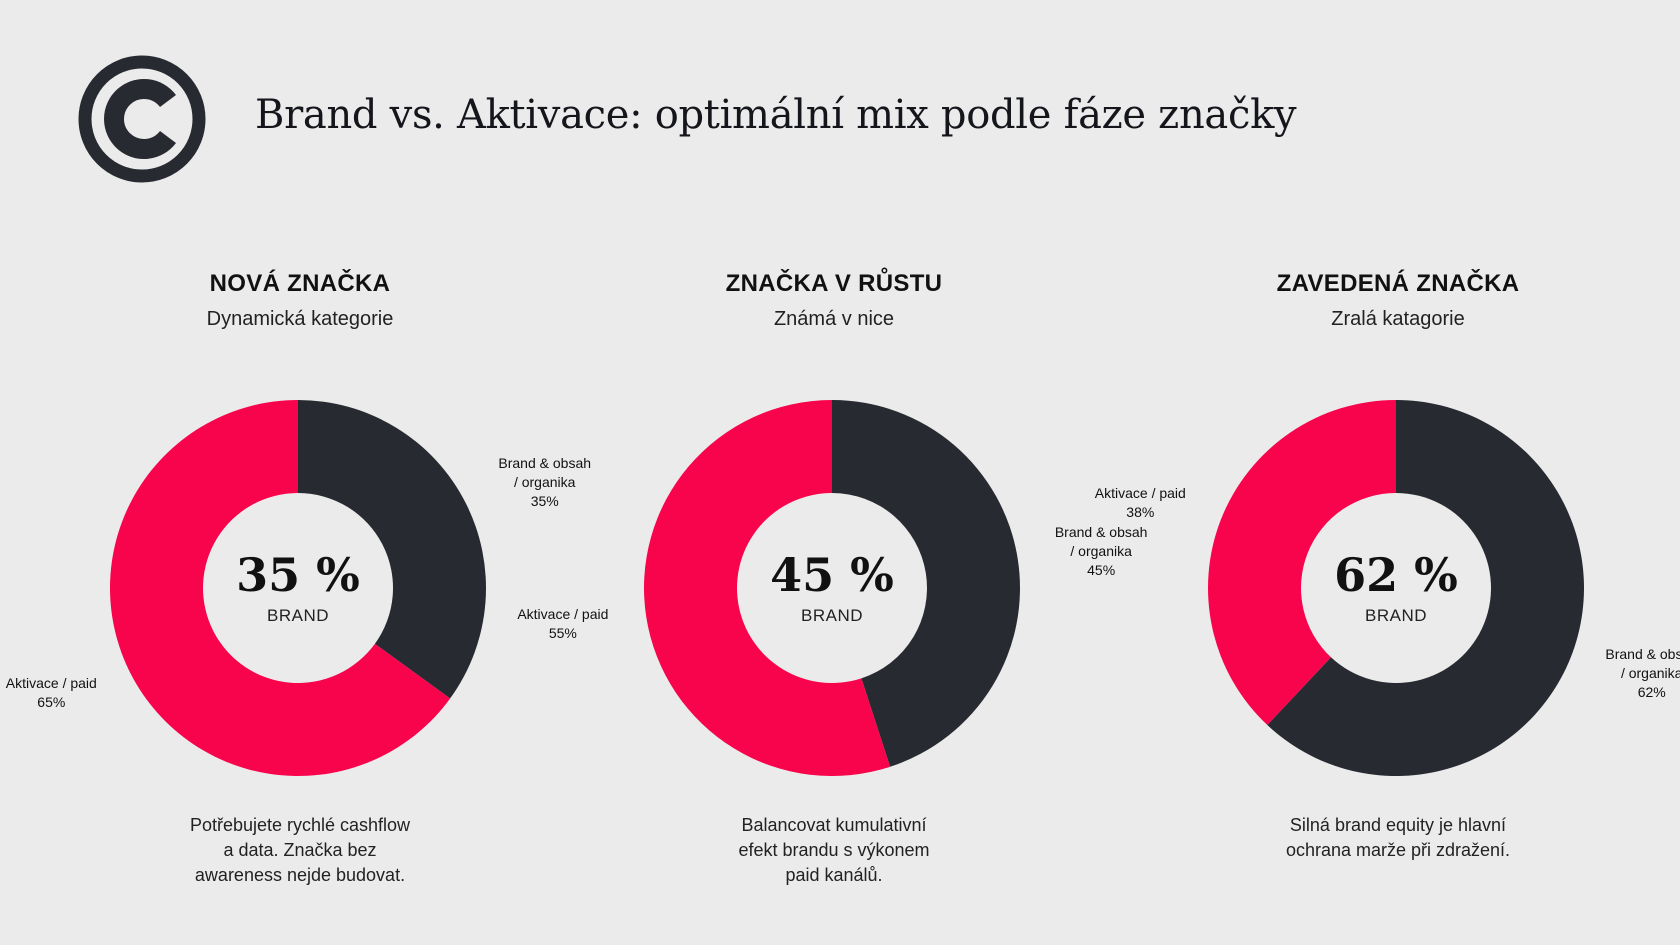  I want to click on panel-subtitle: Známá v nice, so click(834, 319).